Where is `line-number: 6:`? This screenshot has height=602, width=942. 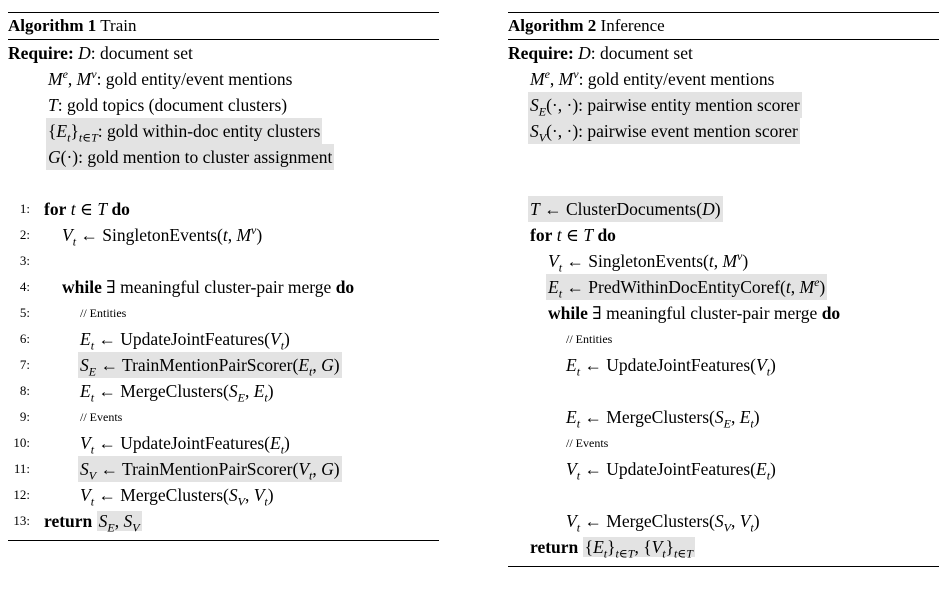
line-number: 6: is located at coordinates (24, 338).